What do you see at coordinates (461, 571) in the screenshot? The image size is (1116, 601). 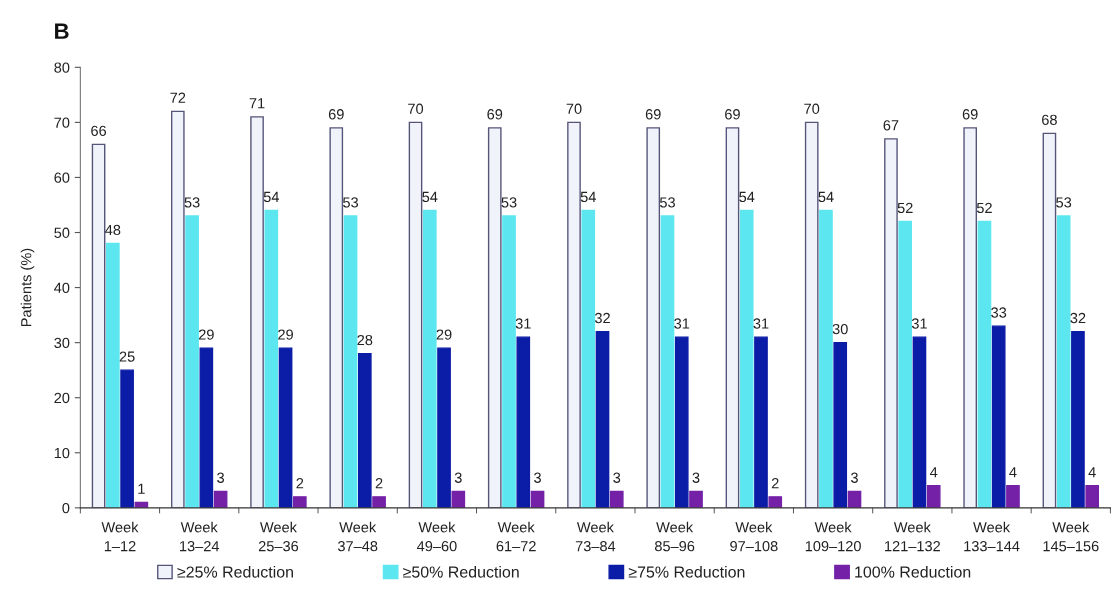 I see `legend-label: ≥50% Reduction` at bounding box center [461, 571].